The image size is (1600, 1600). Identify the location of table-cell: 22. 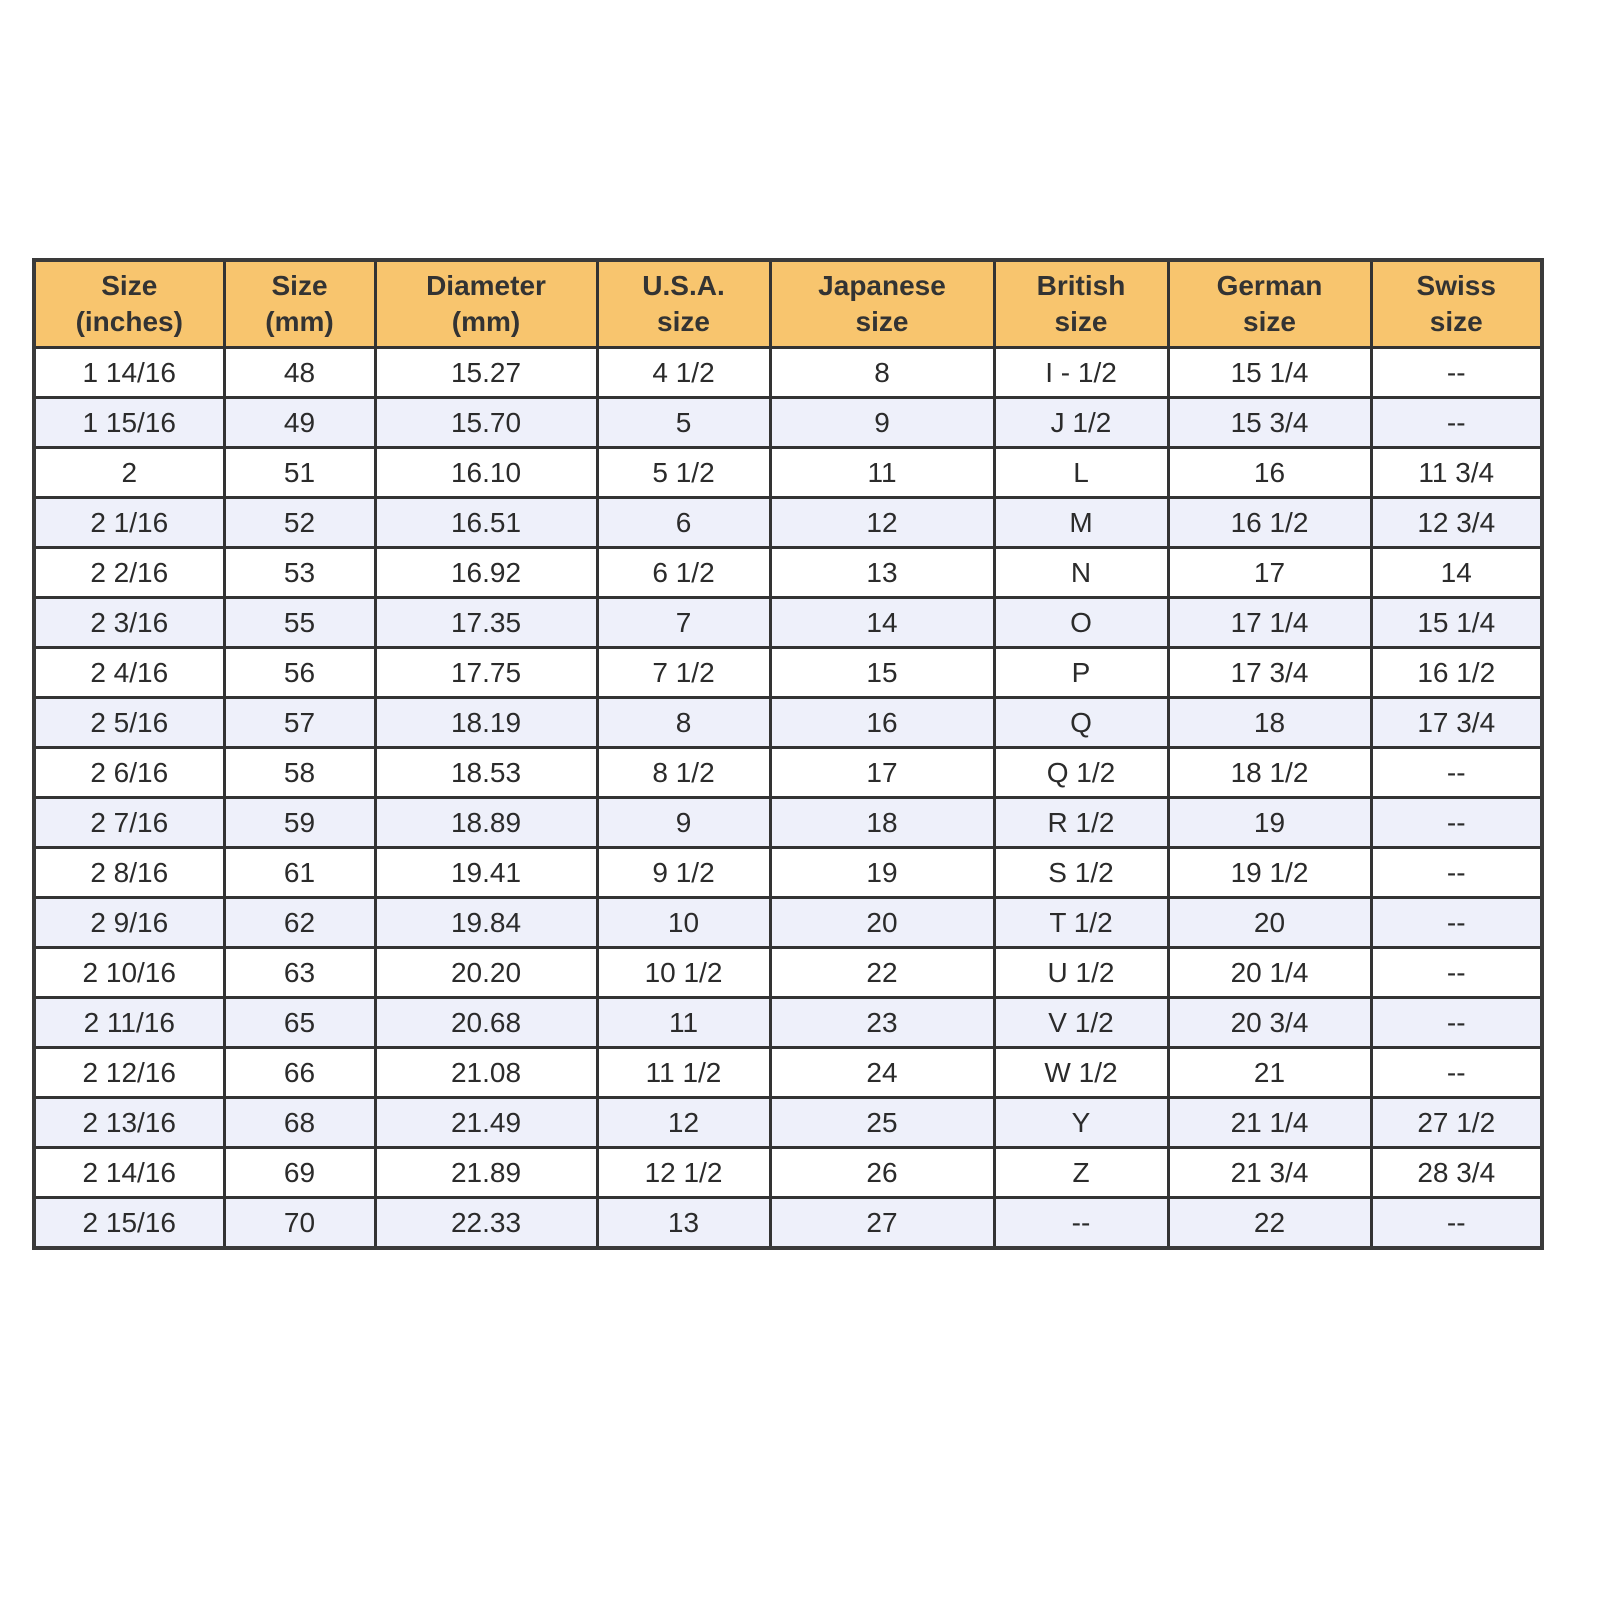
(1269, 1223).